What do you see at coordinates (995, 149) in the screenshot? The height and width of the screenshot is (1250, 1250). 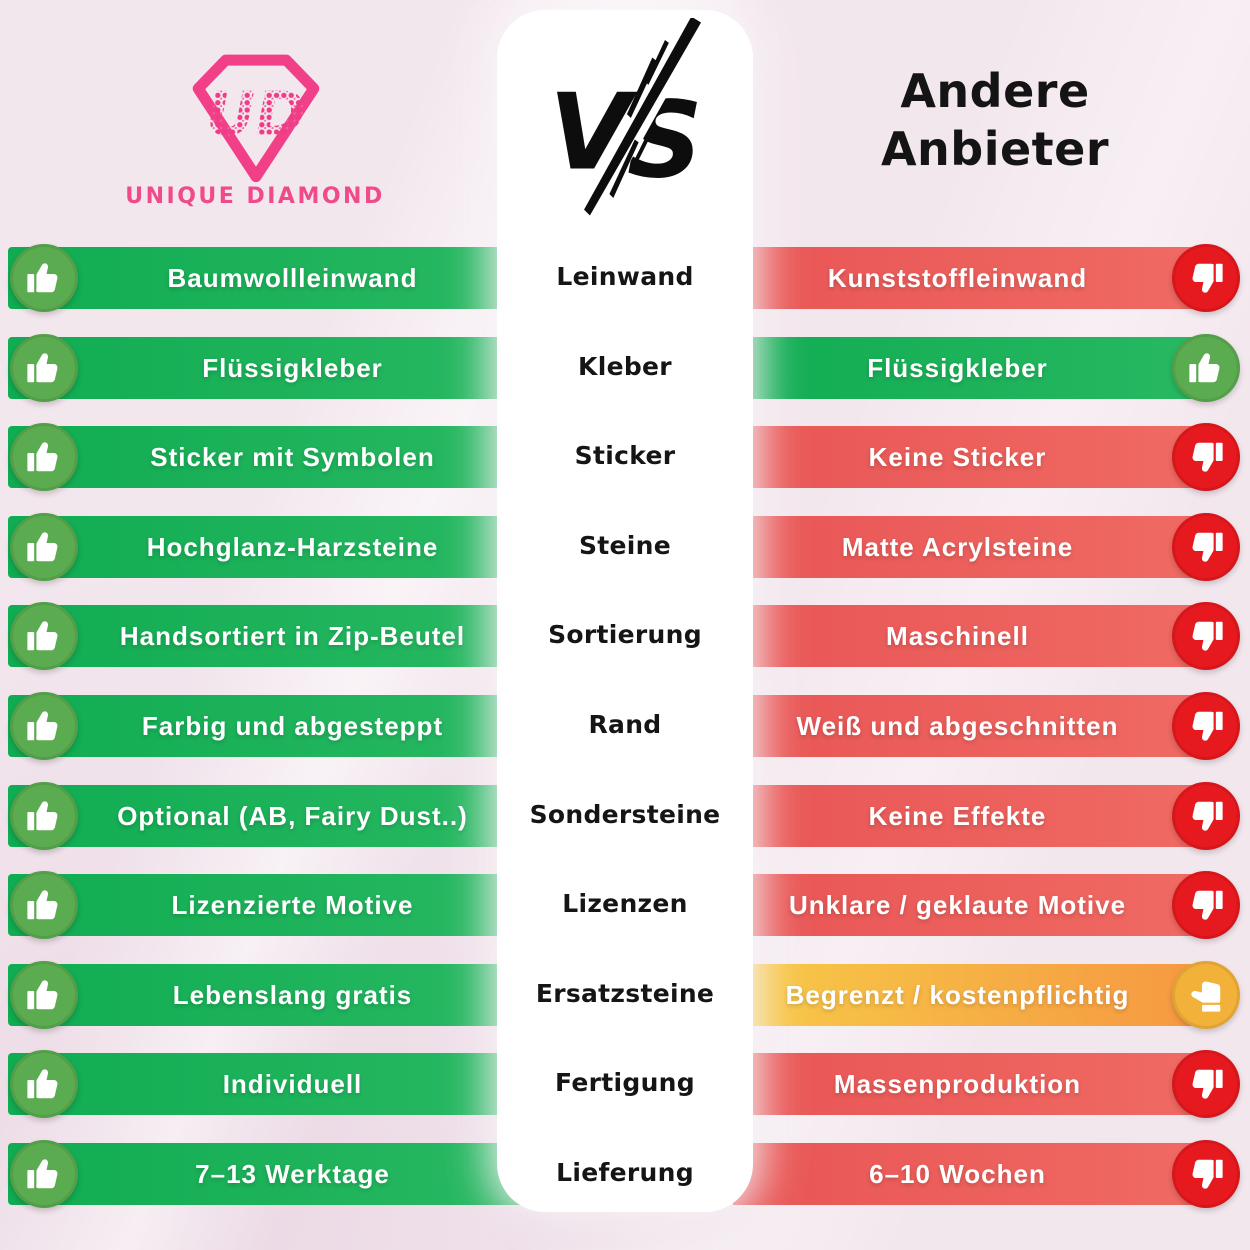 I see `competitor-title-line2: Anbieter` at bounding box center [995, 149].